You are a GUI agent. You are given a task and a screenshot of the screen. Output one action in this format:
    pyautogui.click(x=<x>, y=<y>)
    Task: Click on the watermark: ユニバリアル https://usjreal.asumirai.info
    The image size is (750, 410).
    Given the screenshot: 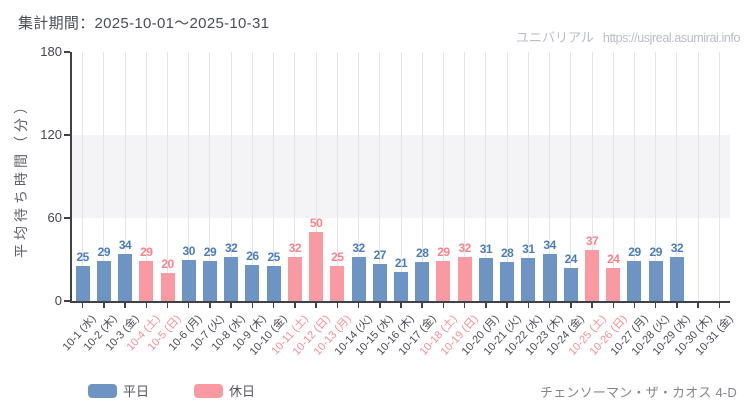 What is the action you would take?
    pyautogui.click(x=628, y=37)
    